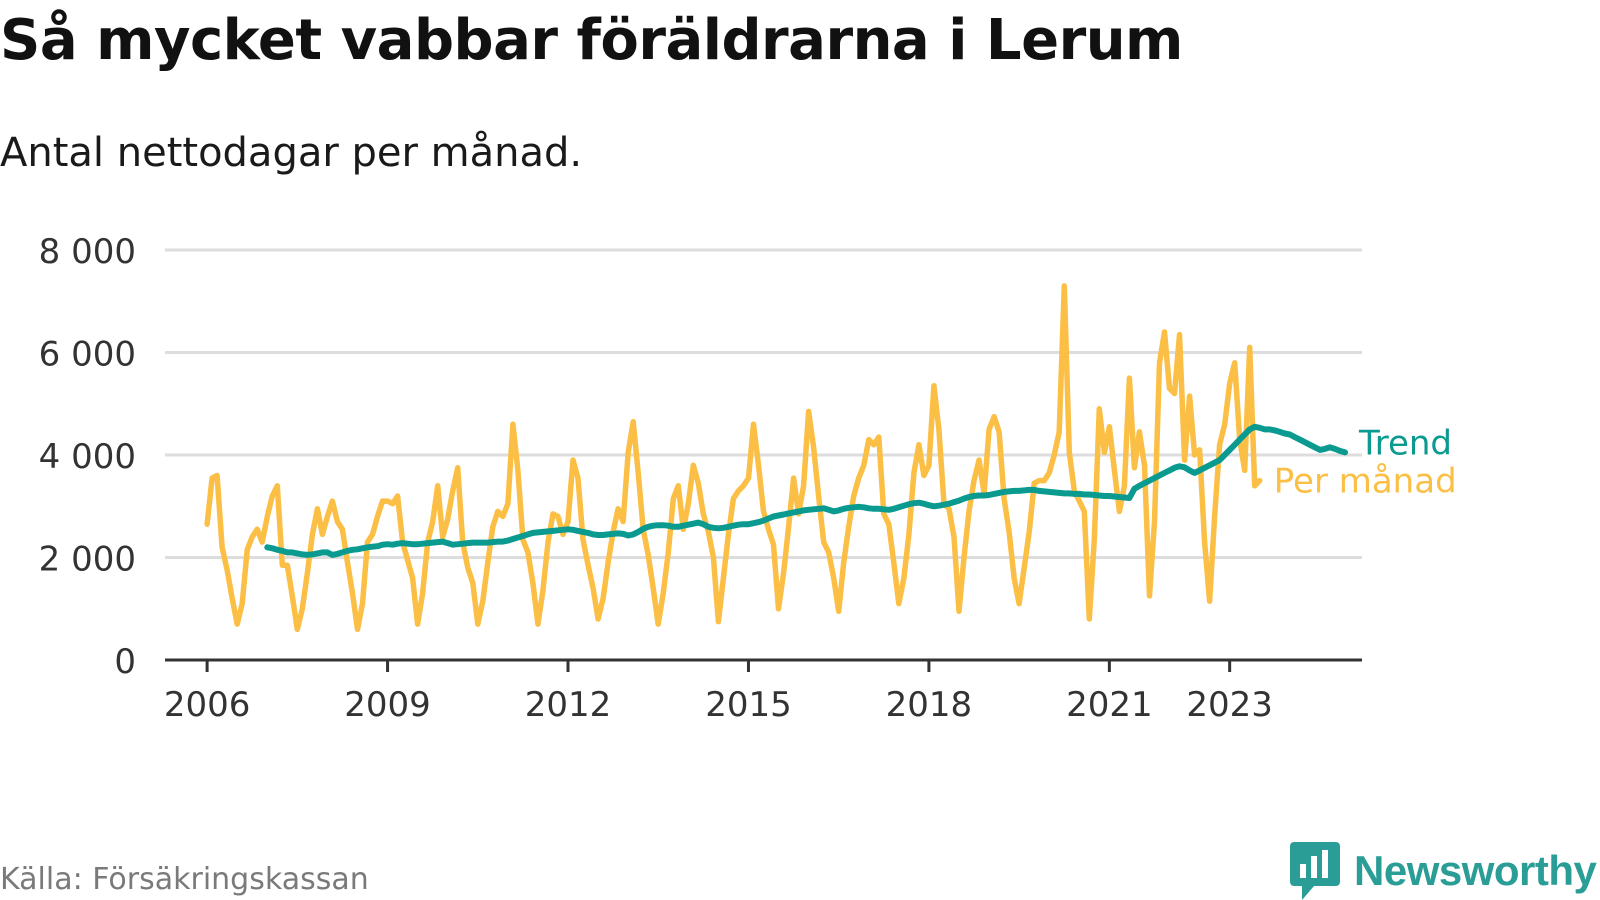 This screenshot has width=1600, height=900. I want to click on y-tick-label: 0, so click(125, 662).